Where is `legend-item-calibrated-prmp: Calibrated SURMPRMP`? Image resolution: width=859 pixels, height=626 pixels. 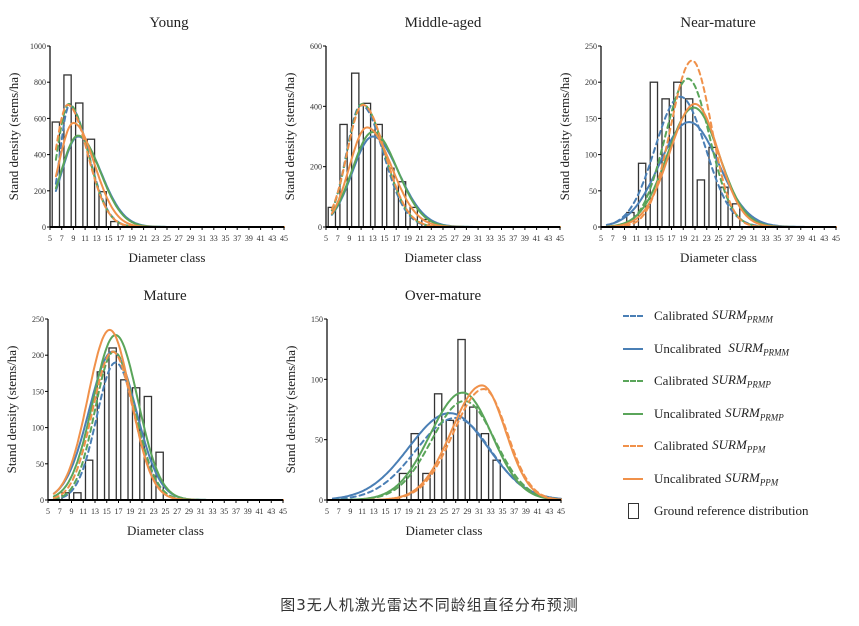
legend-item-calibrated-prmp: Calibrated SURMPRMP is located at coordinates (715, 381).